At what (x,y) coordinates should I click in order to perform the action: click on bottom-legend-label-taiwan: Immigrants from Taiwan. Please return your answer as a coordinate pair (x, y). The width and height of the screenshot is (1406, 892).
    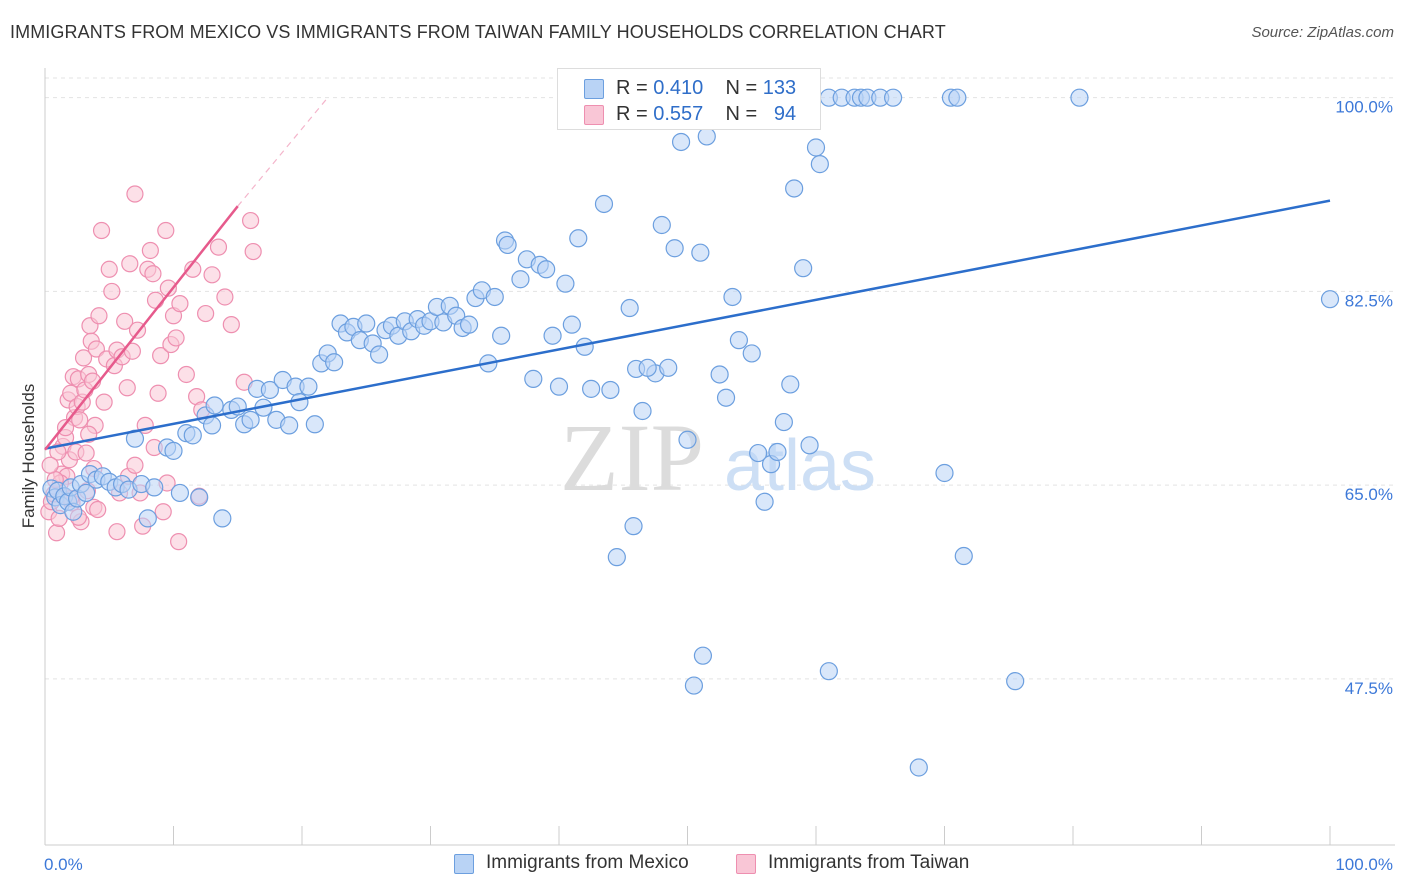
    Looking at the image, I should click on (869, 862).